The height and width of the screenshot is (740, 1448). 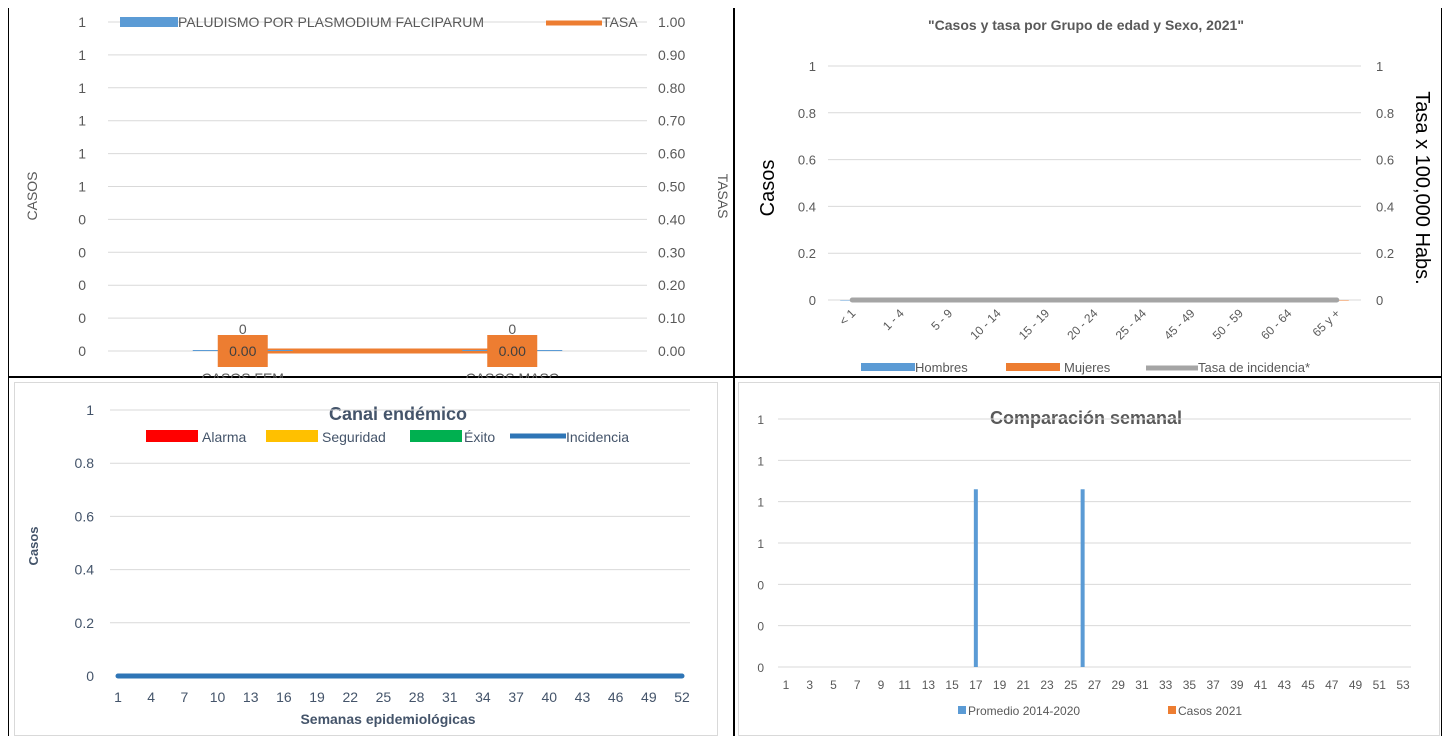 I want to click on x-tick-label: 25 - 44, so click(x=1131, y=324).